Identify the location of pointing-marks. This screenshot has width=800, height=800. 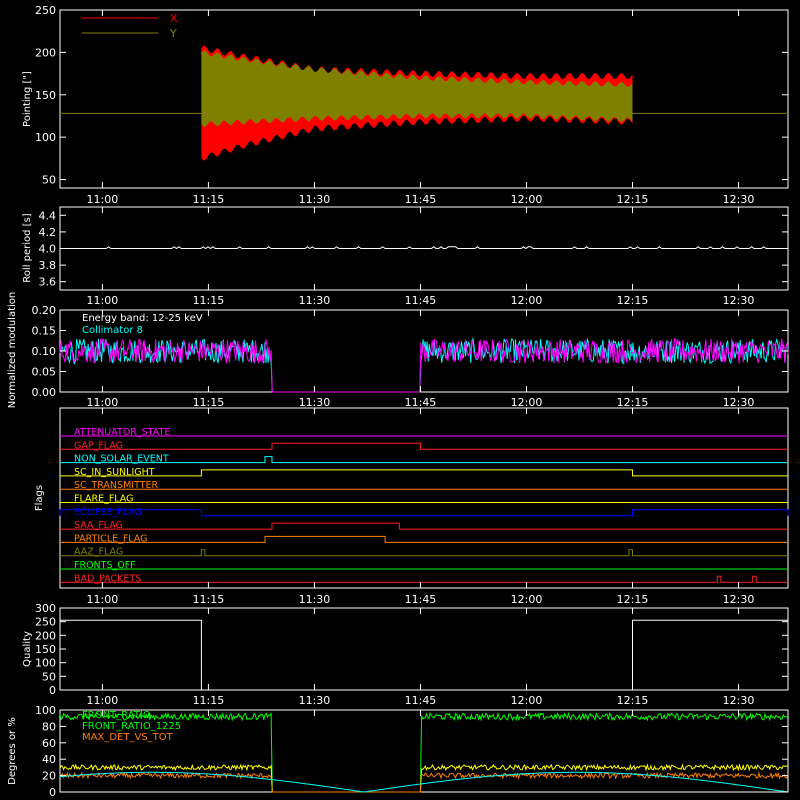
(424, 103).